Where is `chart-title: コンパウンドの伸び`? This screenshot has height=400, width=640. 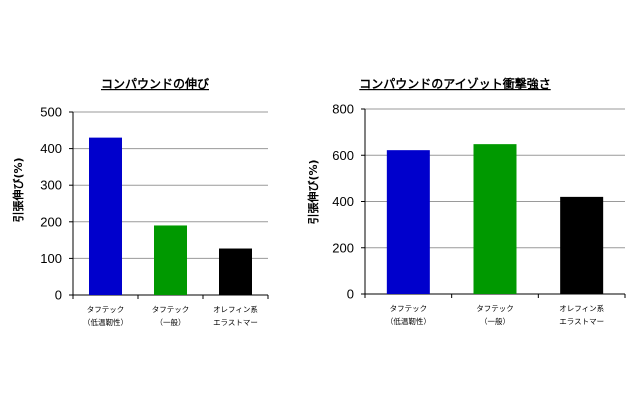
chart-title: コンパウンドの伸び is located at coordinates (155, 83).